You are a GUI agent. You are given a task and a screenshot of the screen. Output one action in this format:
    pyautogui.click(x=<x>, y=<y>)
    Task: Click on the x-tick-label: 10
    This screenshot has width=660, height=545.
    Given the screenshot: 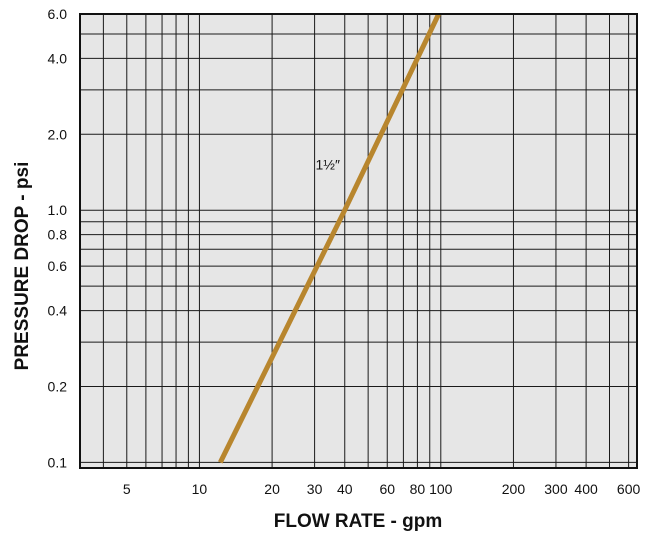 What is the action you would take?
    pyautogui.click(x=200, y=489)
    